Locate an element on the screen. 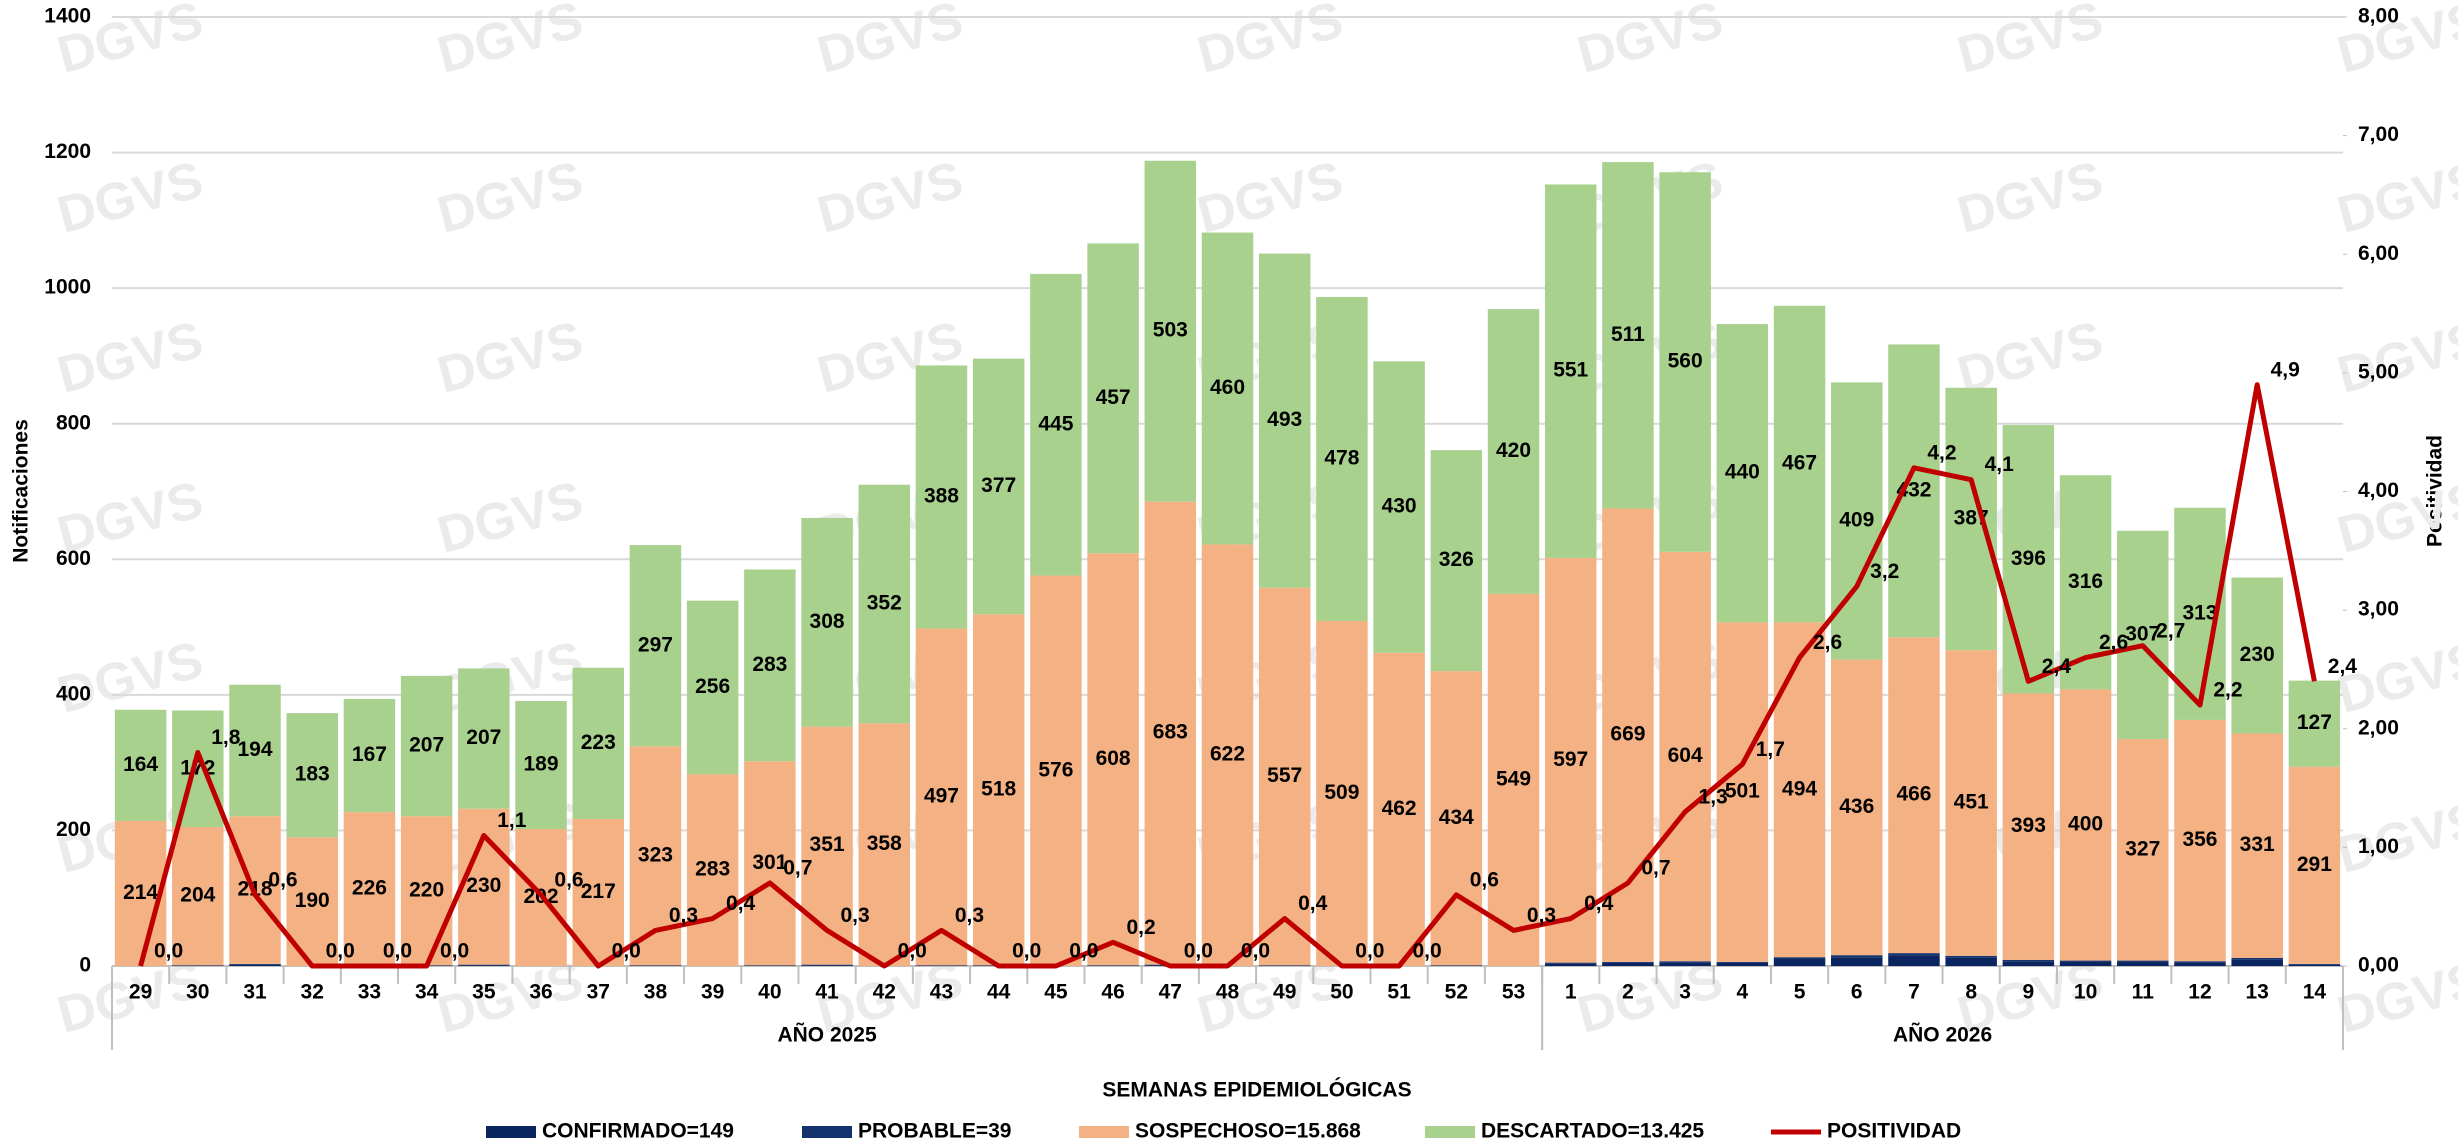 Image resolution: width=2458 pixels, height=1142 pixels. line-label: 1,3 is located at coordinates (1713, 796).